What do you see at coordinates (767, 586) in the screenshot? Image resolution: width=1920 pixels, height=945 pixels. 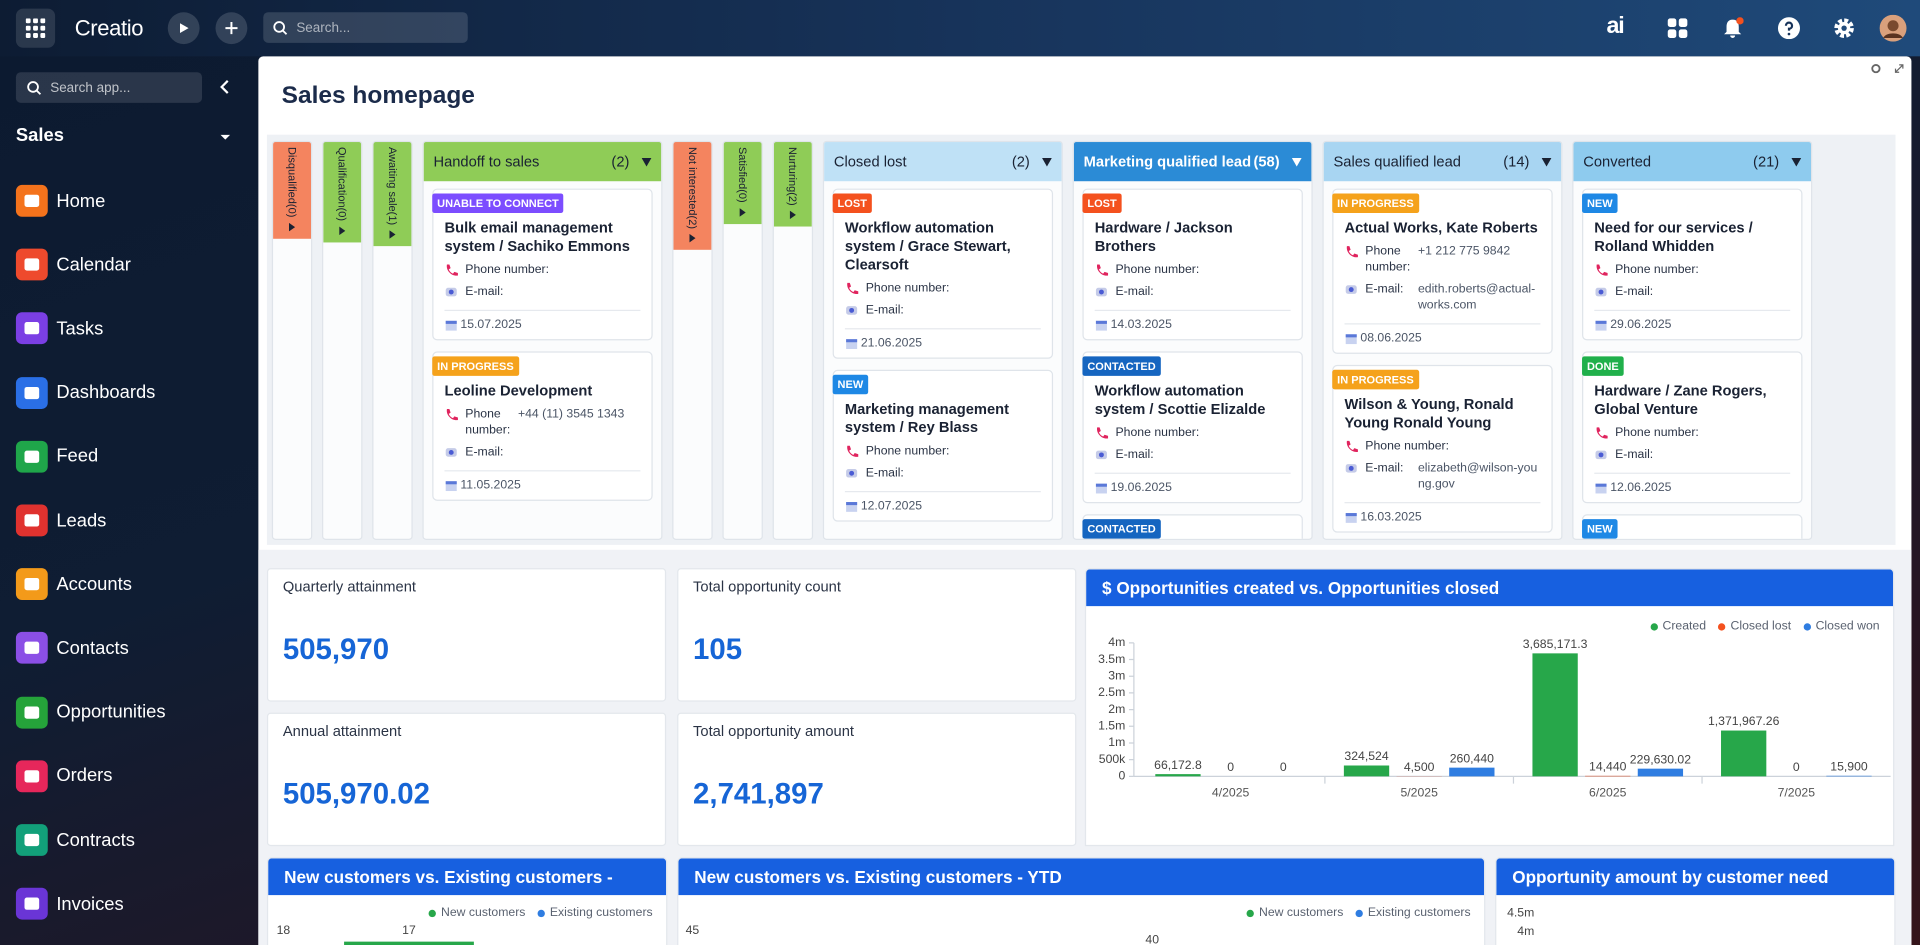 I see `metric-label: Total opportunity count` at bounding box center [767, 586].